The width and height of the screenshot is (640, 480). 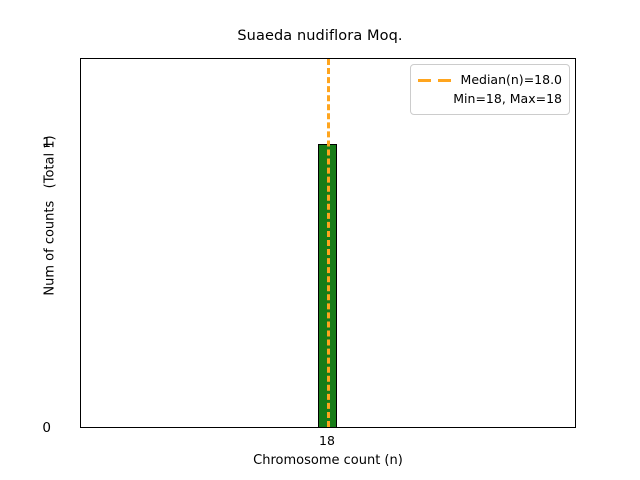 I want to click on legend-label-median: Median(n)=18.0, so click(x=511, y=79).